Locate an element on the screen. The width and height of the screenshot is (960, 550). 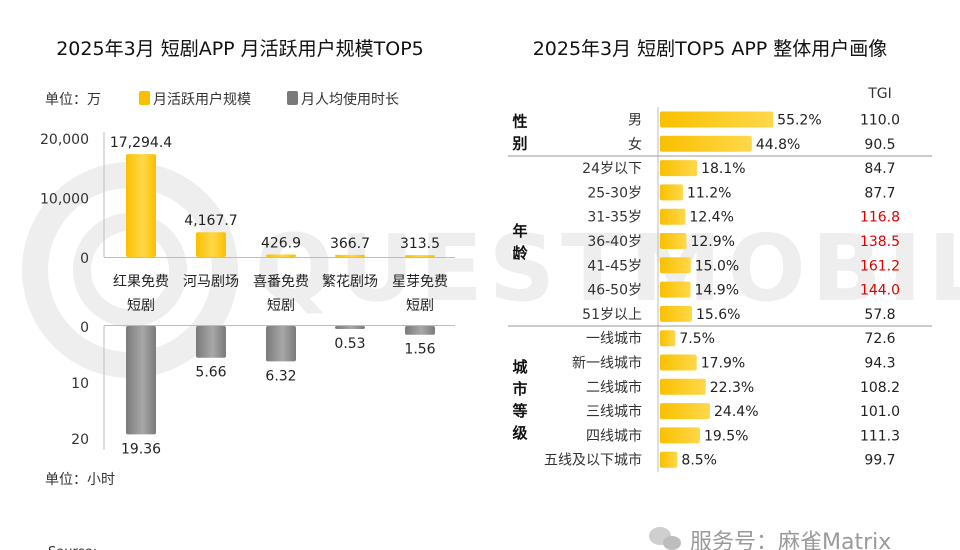
profile-category-label: 一线城市 is located at coordinates (614, 338).